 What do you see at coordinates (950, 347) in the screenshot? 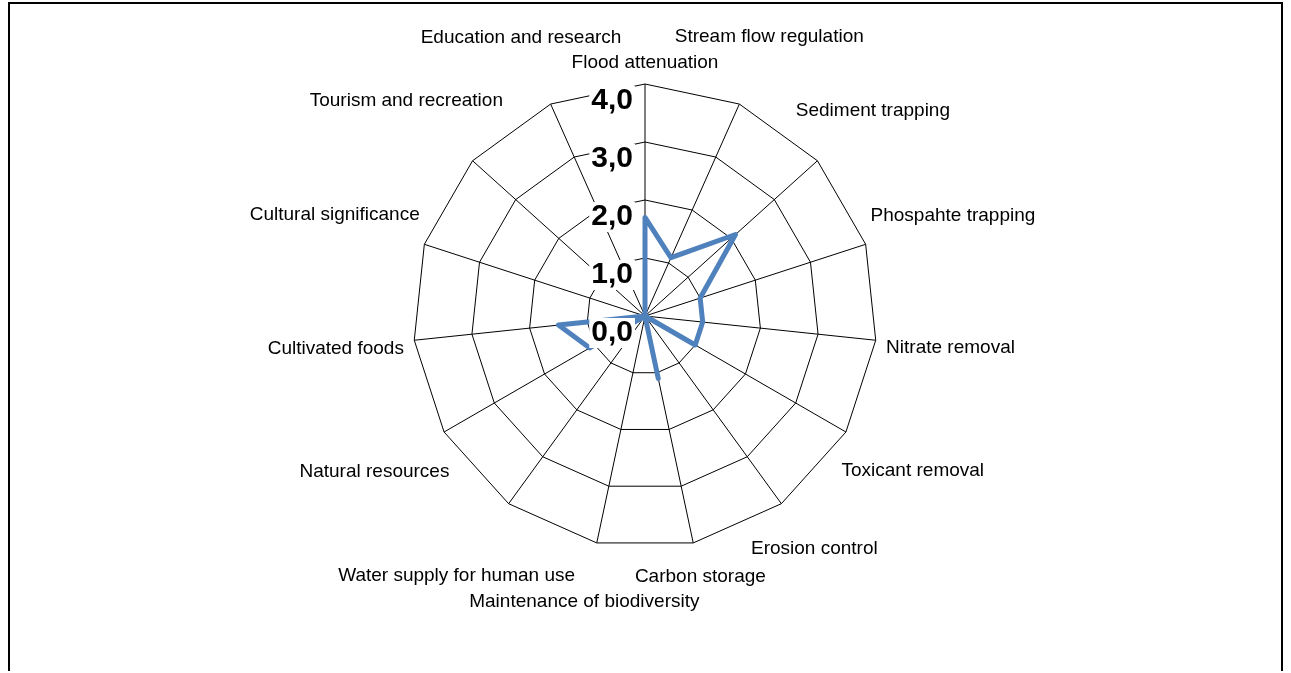
I see `spoke-label: Nitrate removal` at bounding box center [950, 347].